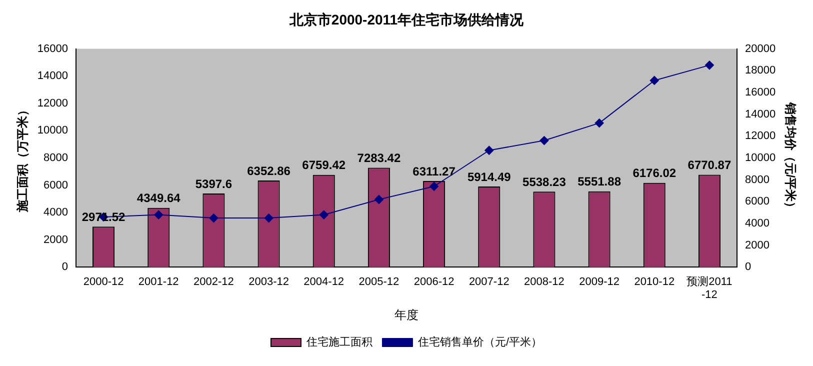  I want to click on x-tick-label: 2003-12, so click(268, 282).